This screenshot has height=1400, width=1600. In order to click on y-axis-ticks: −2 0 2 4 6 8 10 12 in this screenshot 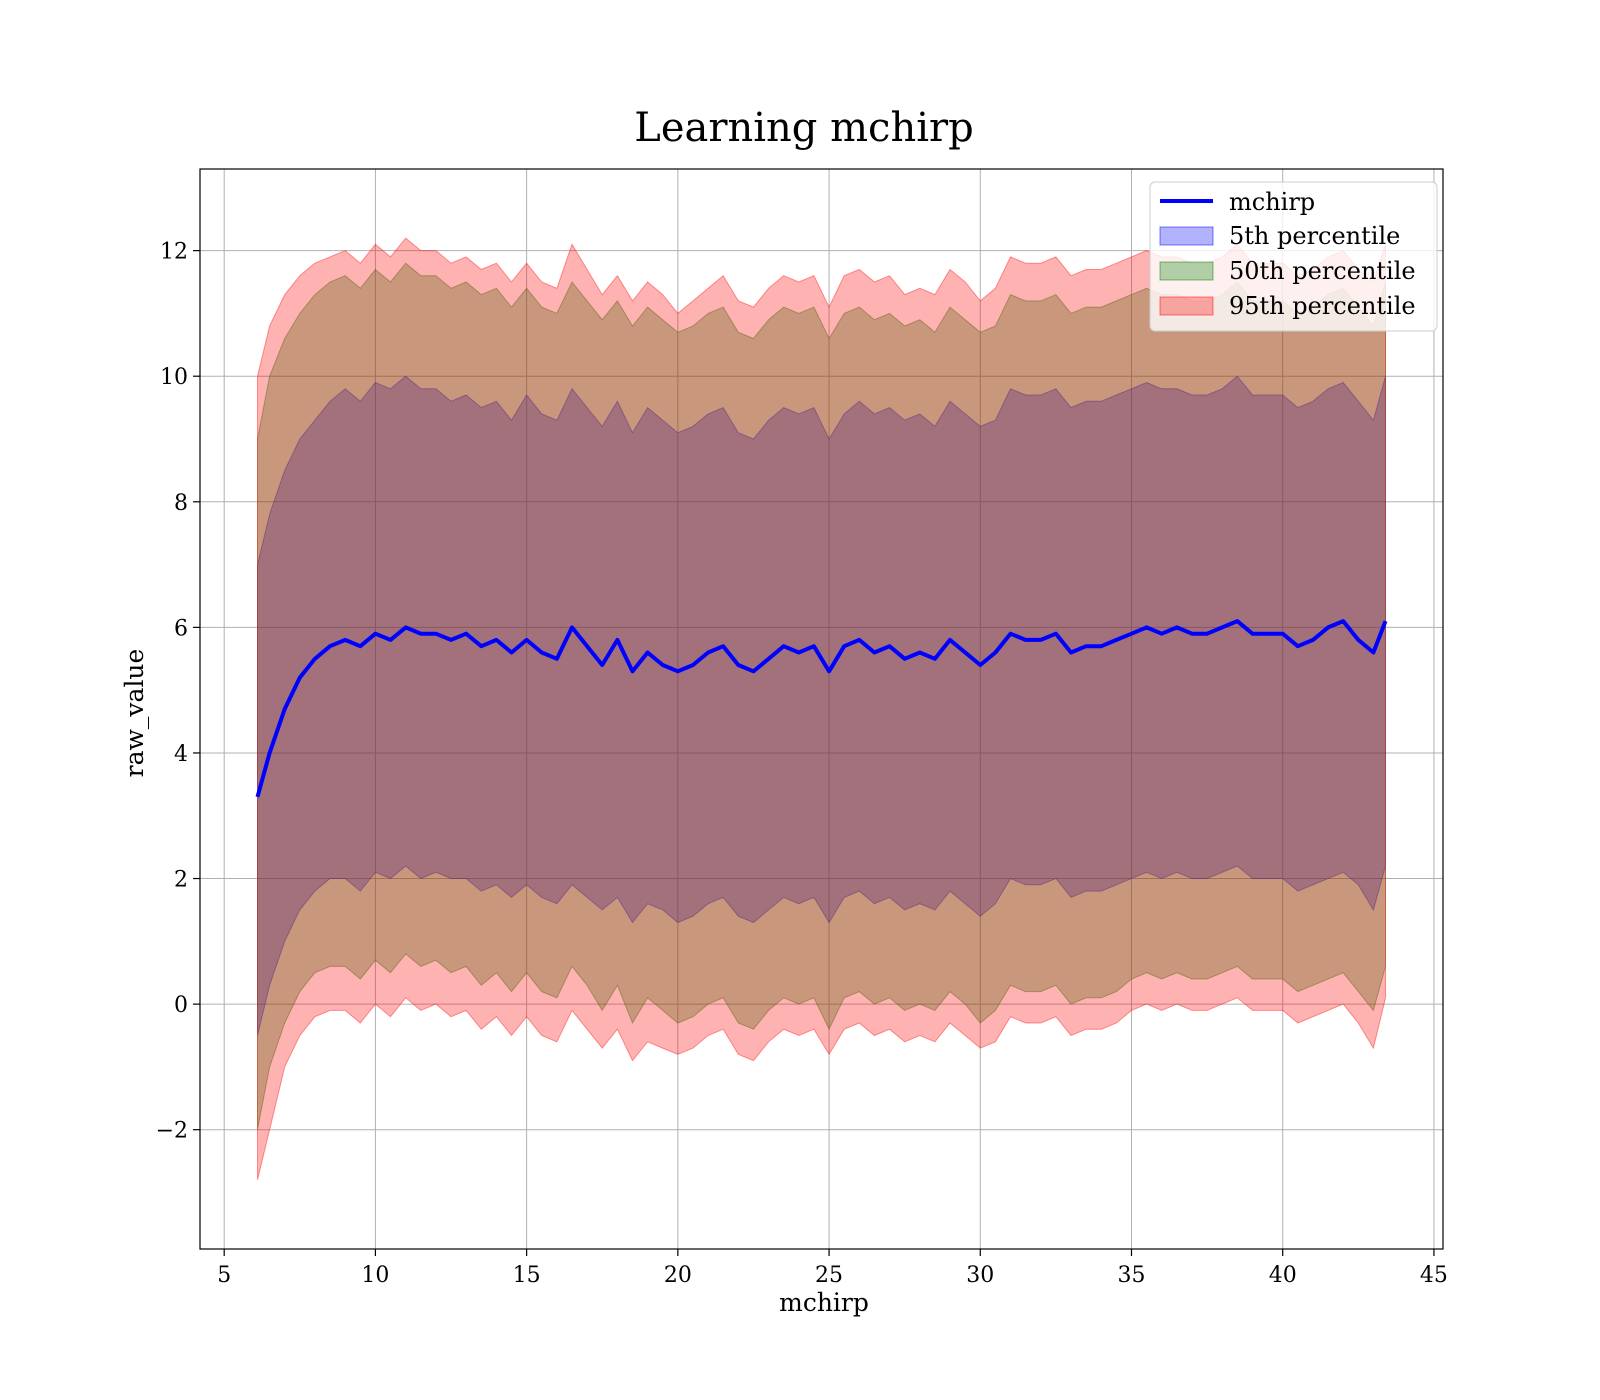, I will do `click(178, 692)`.